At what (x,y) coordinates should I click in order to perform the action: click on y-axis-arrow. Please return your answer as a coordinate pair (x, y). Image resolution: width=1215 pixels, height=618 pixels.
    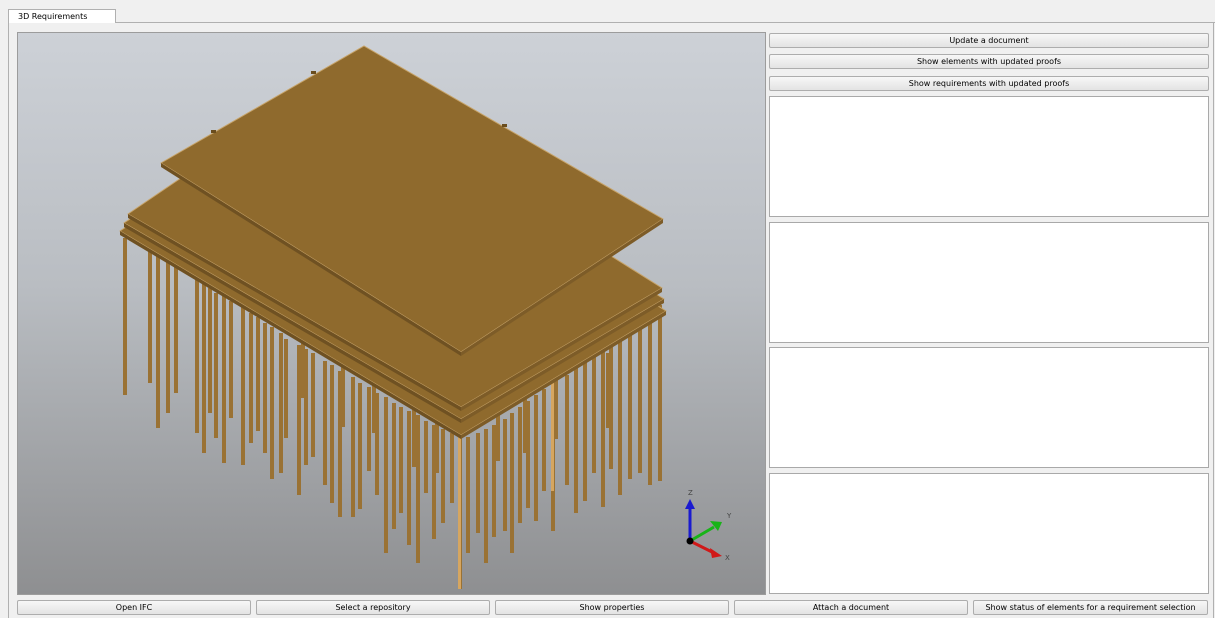
    Looking at the image, I should click on (716, 526).